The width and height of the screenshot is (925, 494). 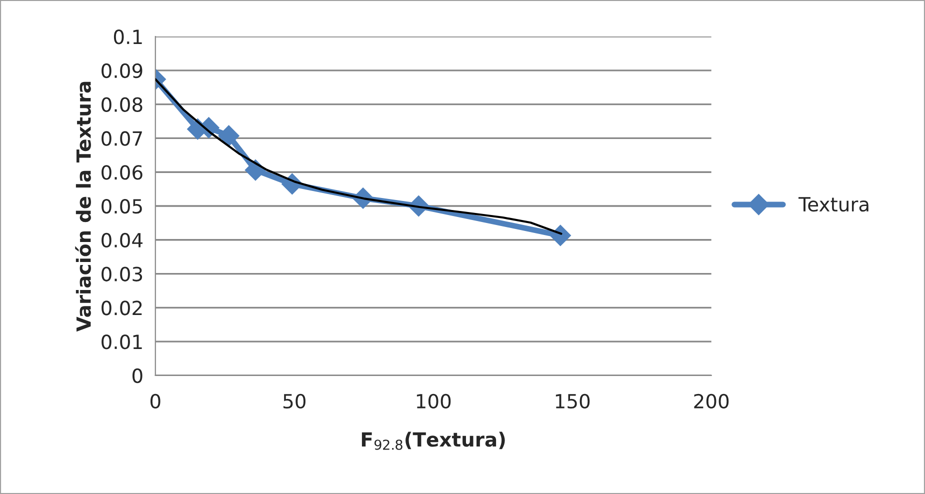 What do you see at coordinates (833, 204) in the screenshot?
I see `legend-label: Textura` at bounding box center [833, 204].